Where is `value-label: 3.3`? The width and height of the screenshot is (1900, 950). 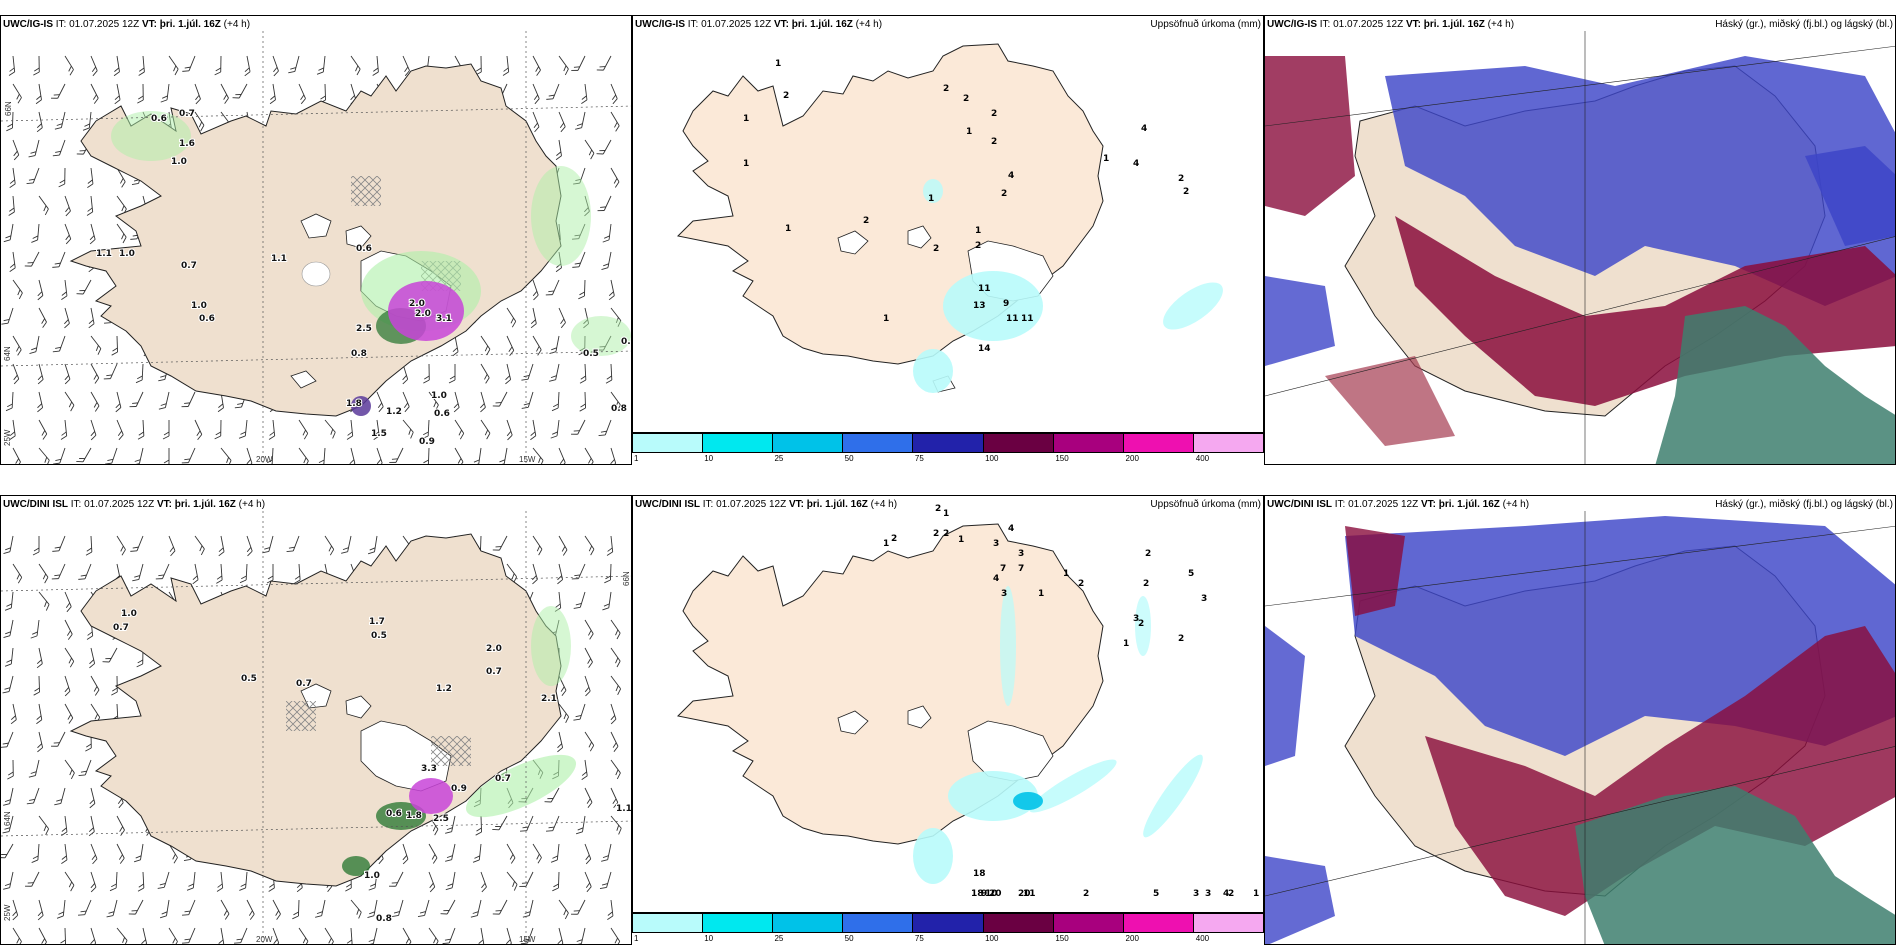 value-label: 3.3 is located at coordinates (429, 769).